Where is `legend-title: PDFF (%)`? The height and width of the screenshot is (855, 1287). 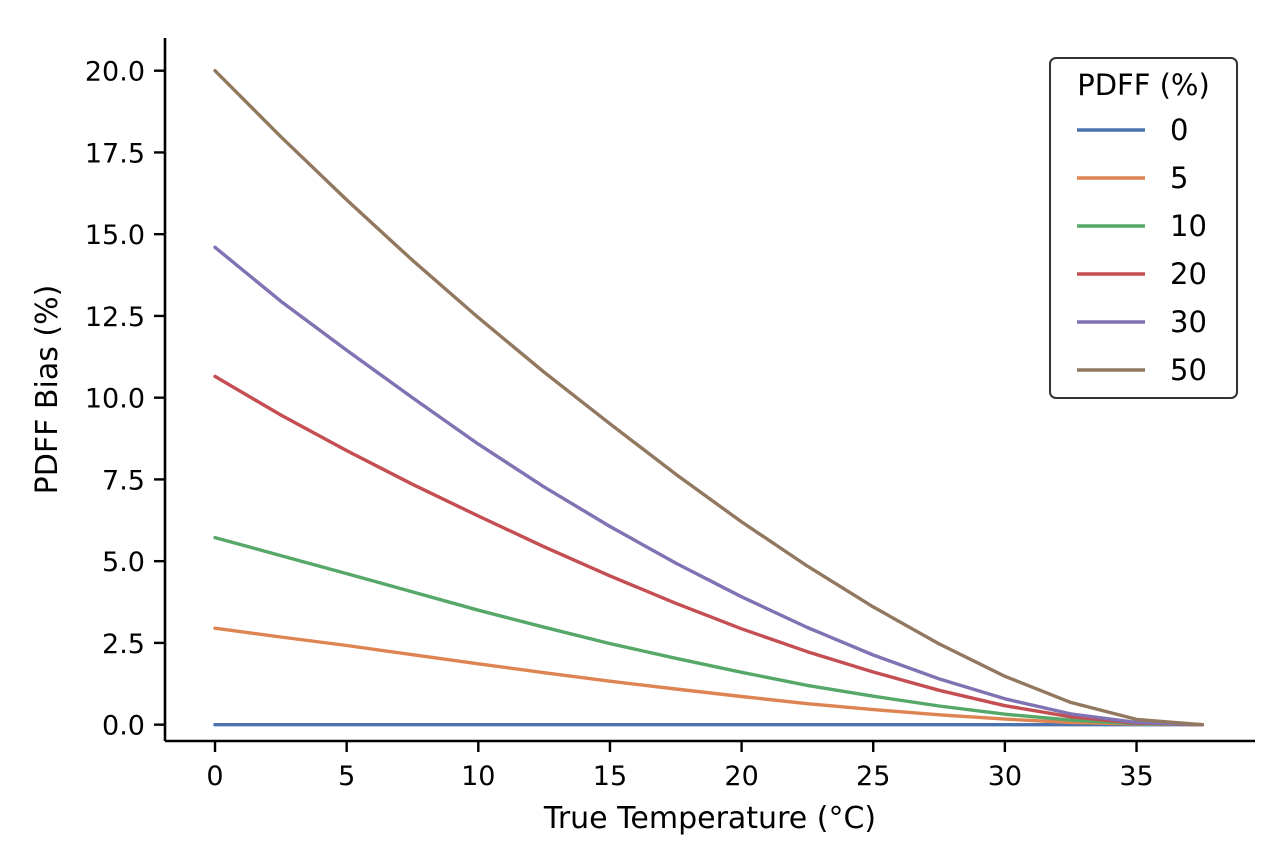 legend-title: PDFF (%) is located at coordinates (1143, 85).